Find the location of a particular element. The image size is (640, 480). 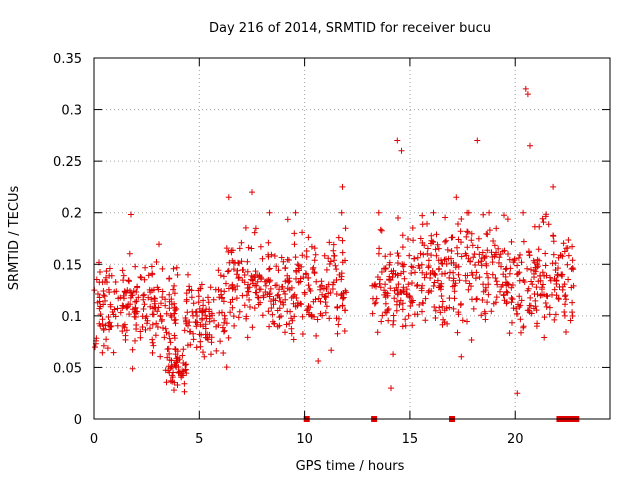

y-tick-label: 0.05 is located at coordinates (67, 368).